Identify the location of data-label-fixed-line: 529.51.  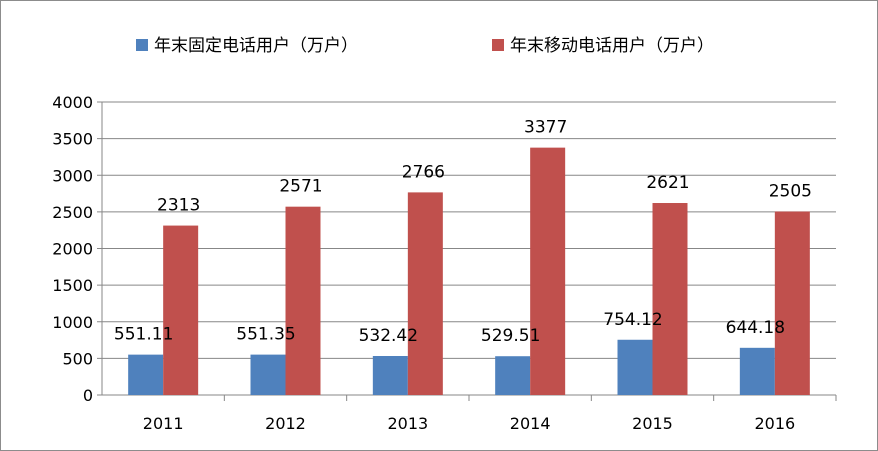
(510, 336).